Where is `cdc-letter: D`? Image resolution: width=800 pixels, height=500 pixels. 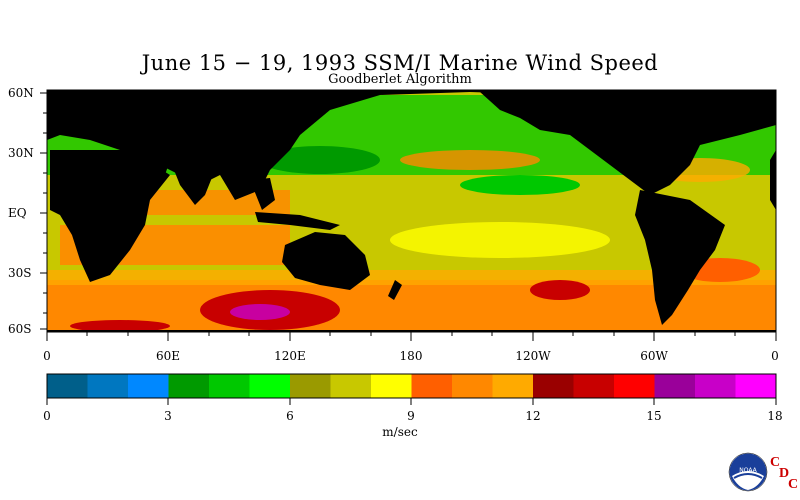
cdc-letter: D is located at coordinates (784, 473).